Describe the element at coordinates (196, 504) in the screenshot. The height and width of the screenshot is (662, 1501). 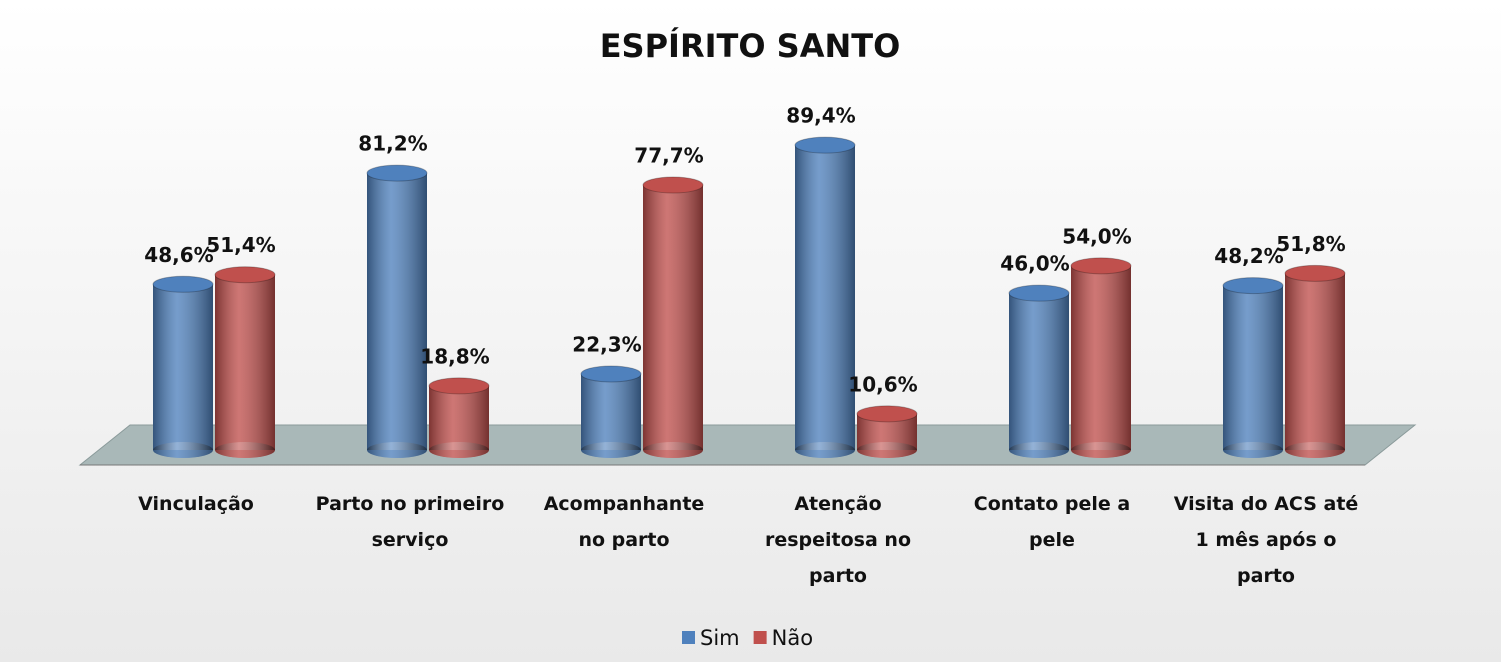
I see `x-tick-label: Vinculação` at that location.